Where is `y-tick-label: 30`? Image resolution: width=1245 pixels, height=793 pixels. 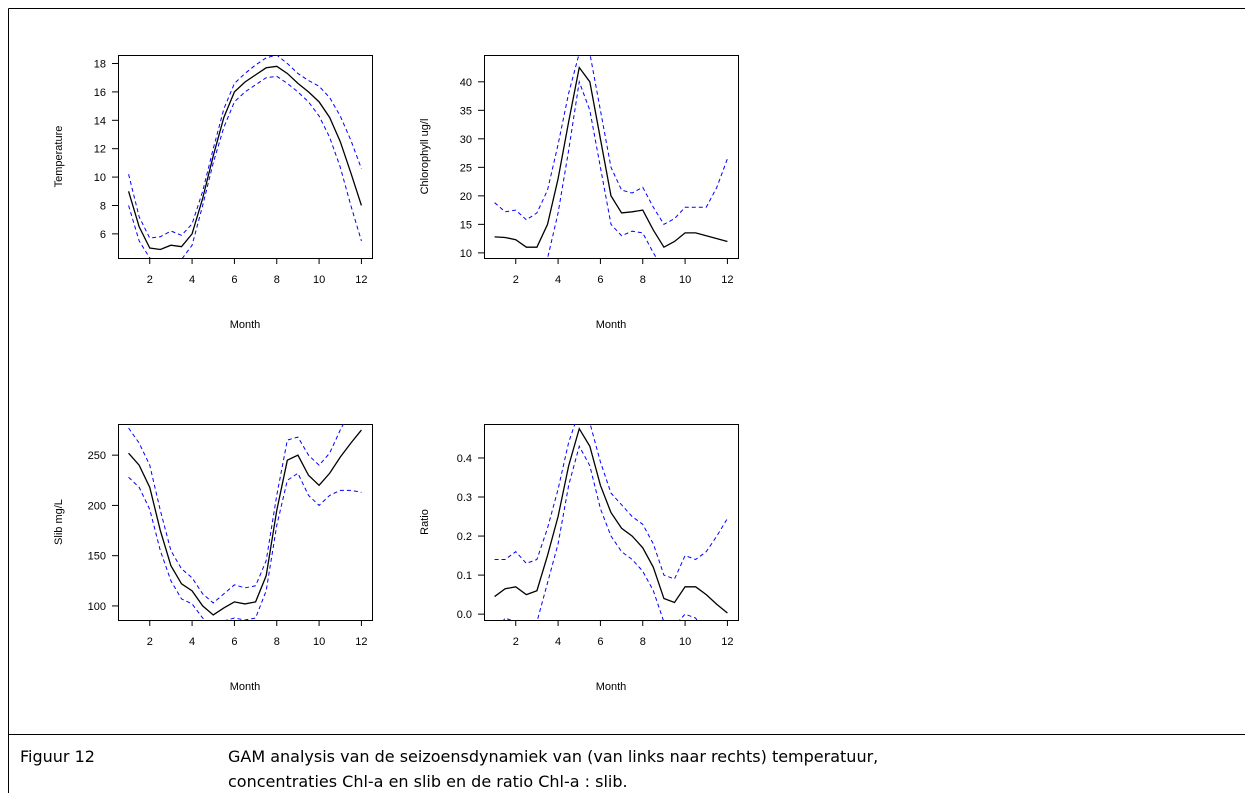 y-tick-label: 30 is located at coordinates (466, 140).